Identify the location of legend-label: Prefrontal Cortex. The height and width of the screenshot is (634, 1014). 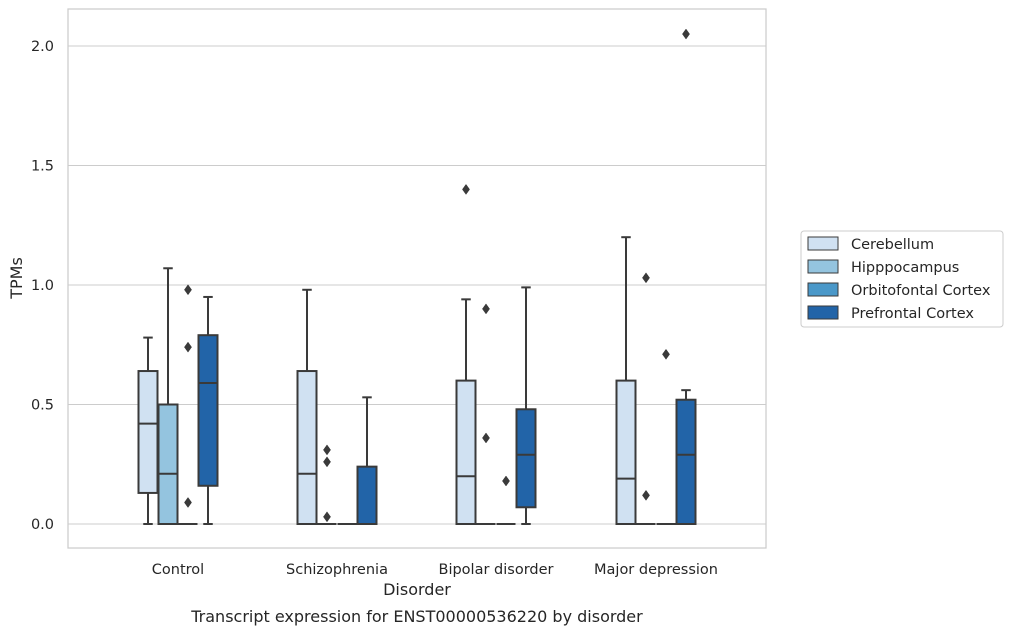
(912, 314).